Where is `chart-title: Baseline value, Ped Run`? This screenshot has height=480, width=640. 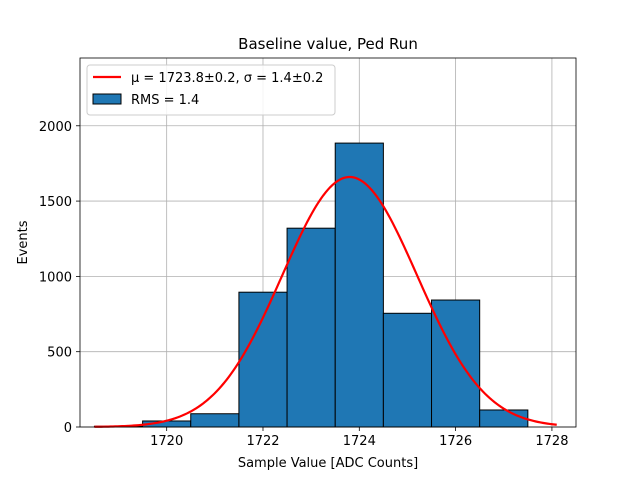 chart-title: Baseline value, Ped Run is located at coordinates (328, 44).